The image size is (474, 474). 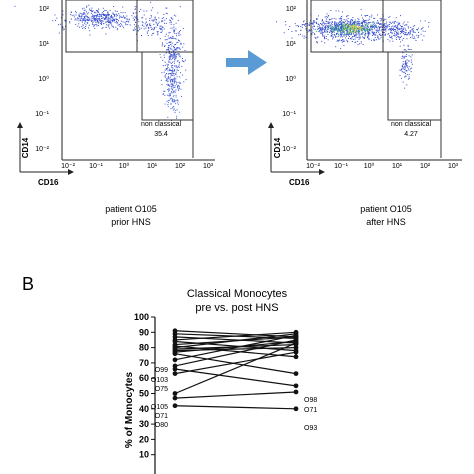 I want to click on pre-point, so click(x=175, y=406).